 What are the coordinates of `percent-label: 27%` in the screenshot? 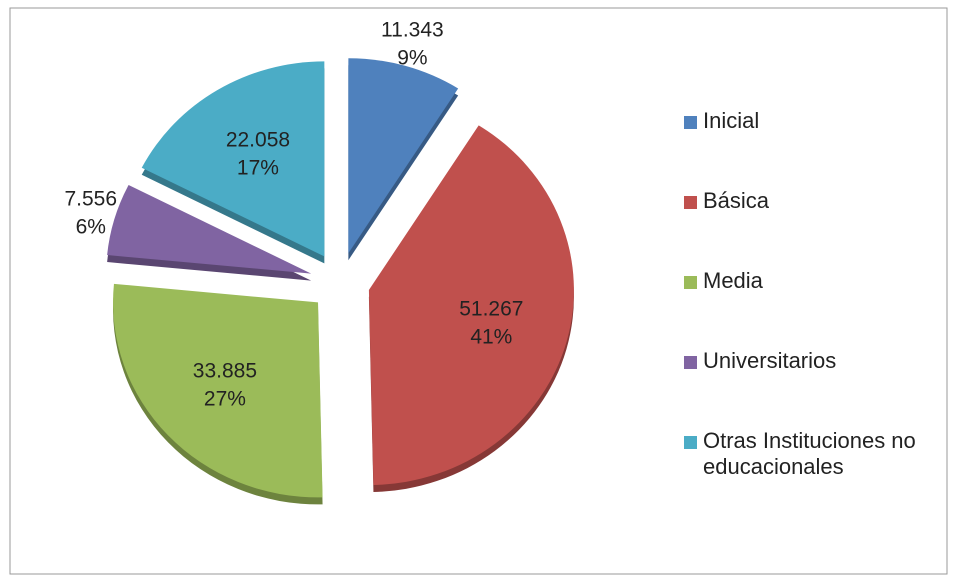 It's located at (225, 398).